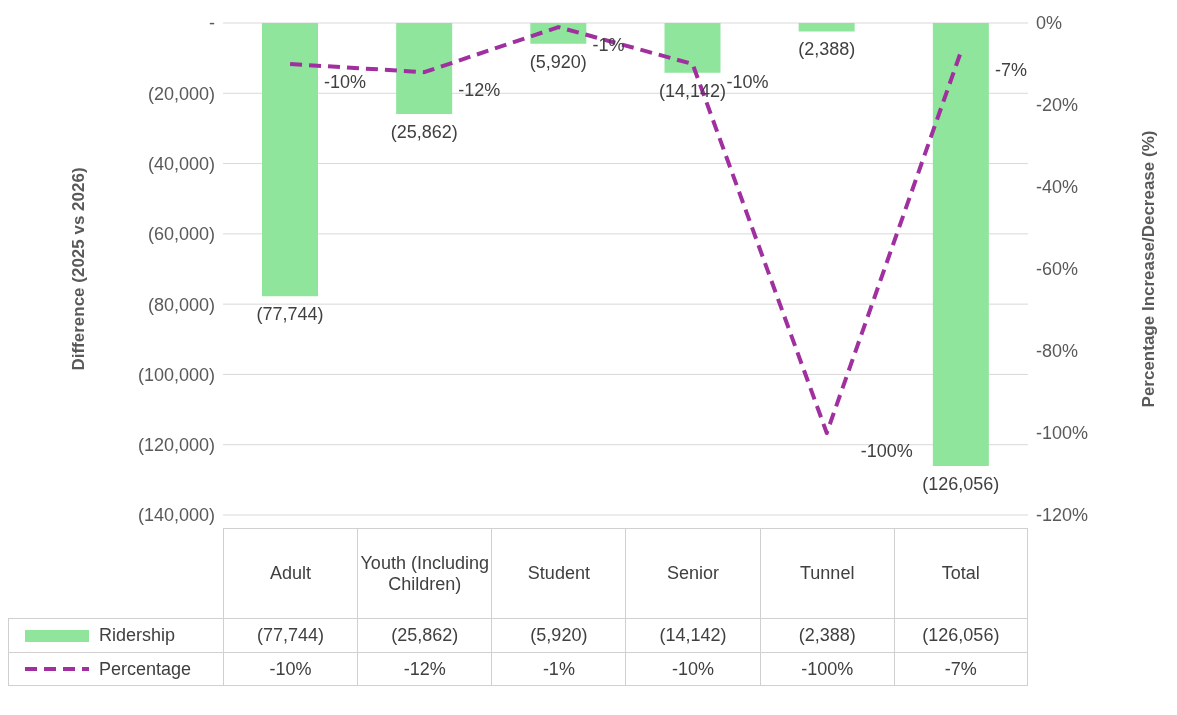  I want to click on y-tick-label: -, so click(212, 23).